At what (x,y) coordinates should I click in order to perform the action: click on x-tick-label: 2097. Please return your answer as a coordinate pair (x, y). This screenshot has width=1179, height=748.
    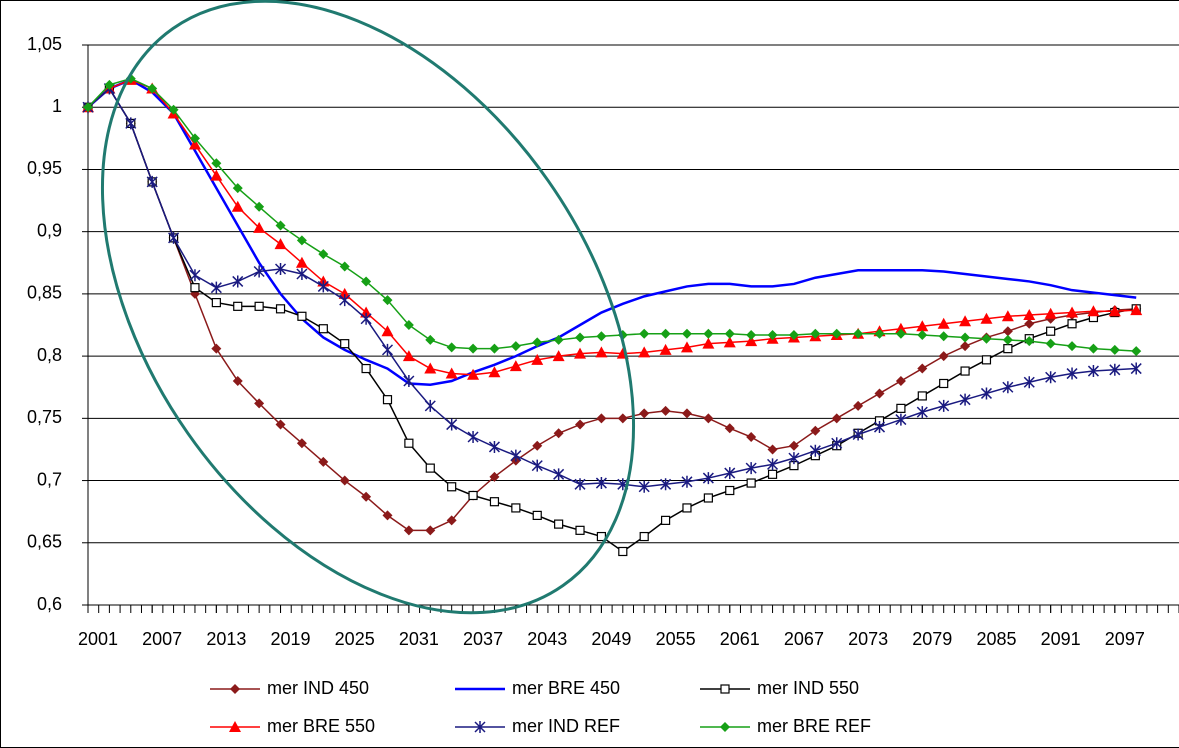
    Looking at the image, I should click on (1125, 639).